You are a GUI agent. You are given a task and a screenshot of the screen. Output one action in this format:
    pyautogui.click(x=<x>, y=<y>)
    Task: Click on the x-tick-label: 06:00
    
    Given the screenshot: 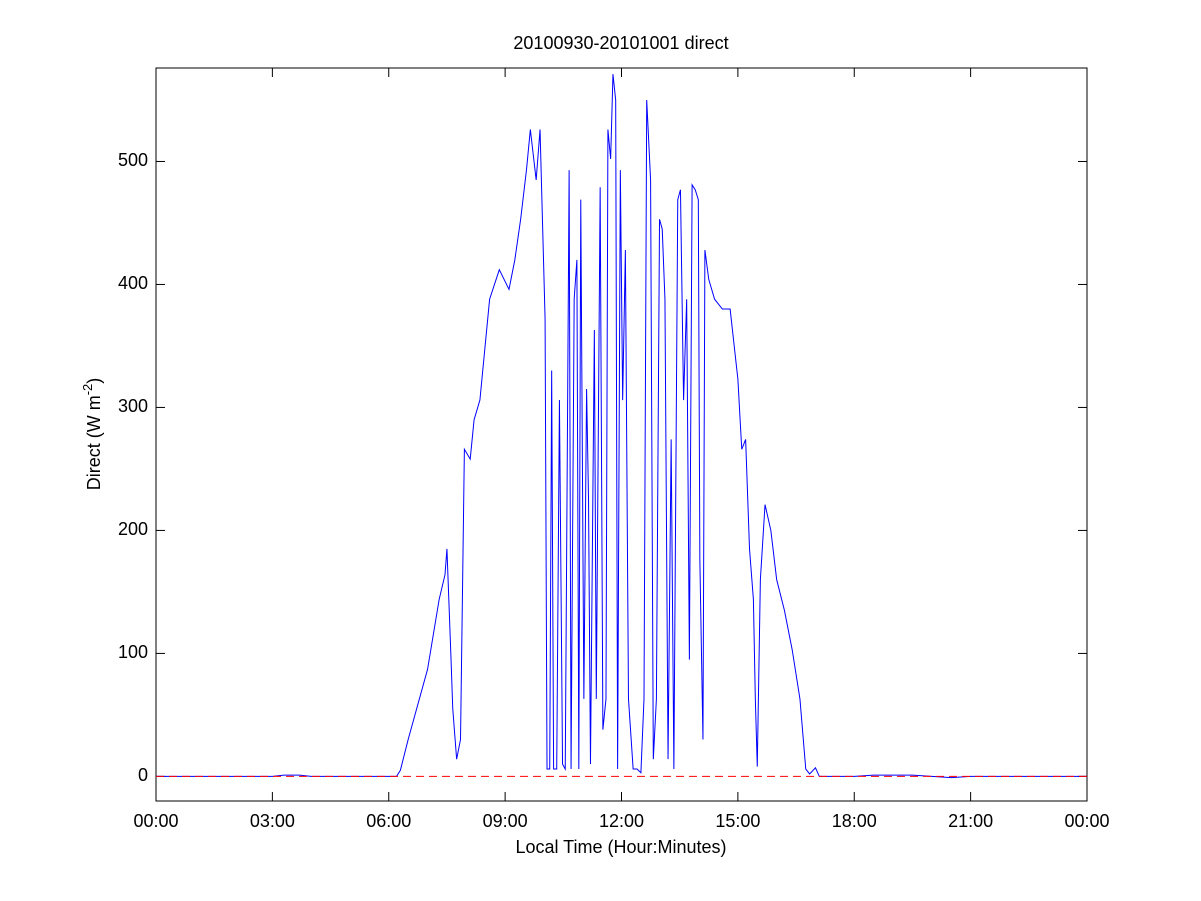 What is the action you would take?
    pyautogui.click(x=388, y=821)
    